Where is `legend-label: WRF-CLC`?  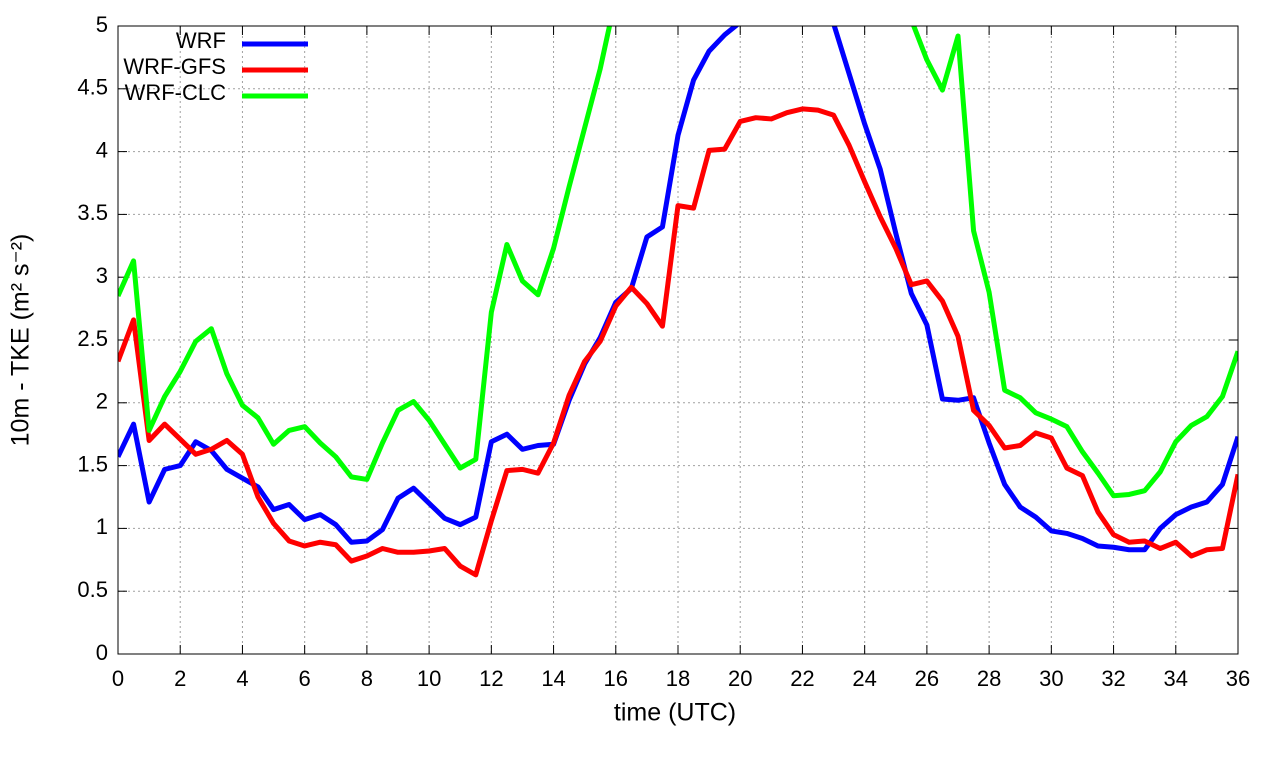
legend-label: WRF-CLC is located at coordinates (176, 92).